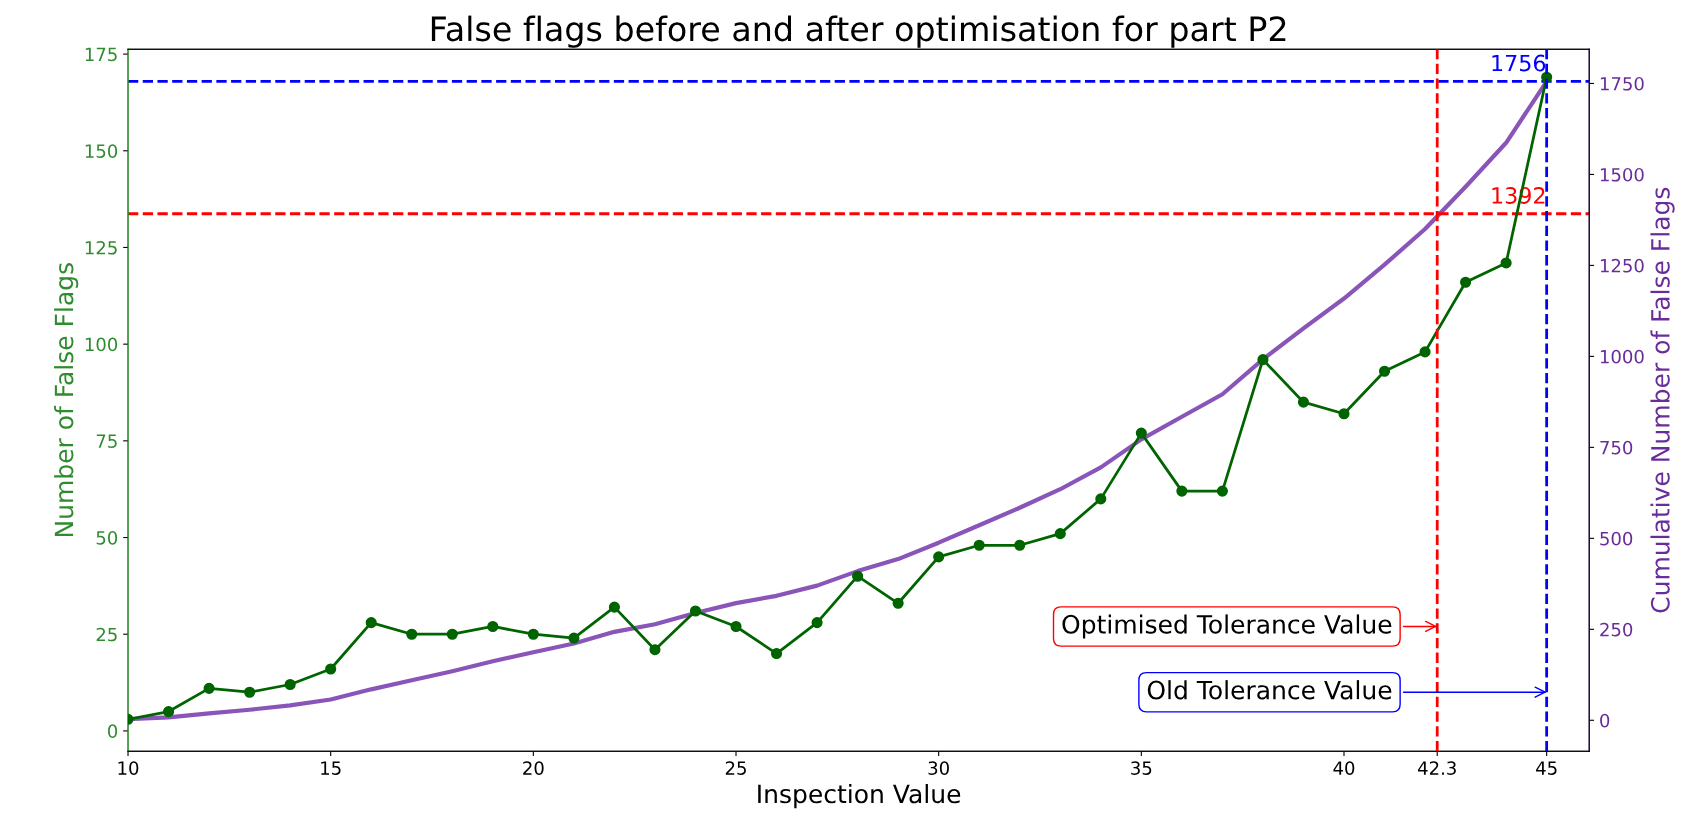 Image resolution: width=1707 pixels, height=821 pixels. What do you see at coordinates (106, 634) in the screenshot?
I see `y-tick-label: 25` at bounding box center [106, 634].